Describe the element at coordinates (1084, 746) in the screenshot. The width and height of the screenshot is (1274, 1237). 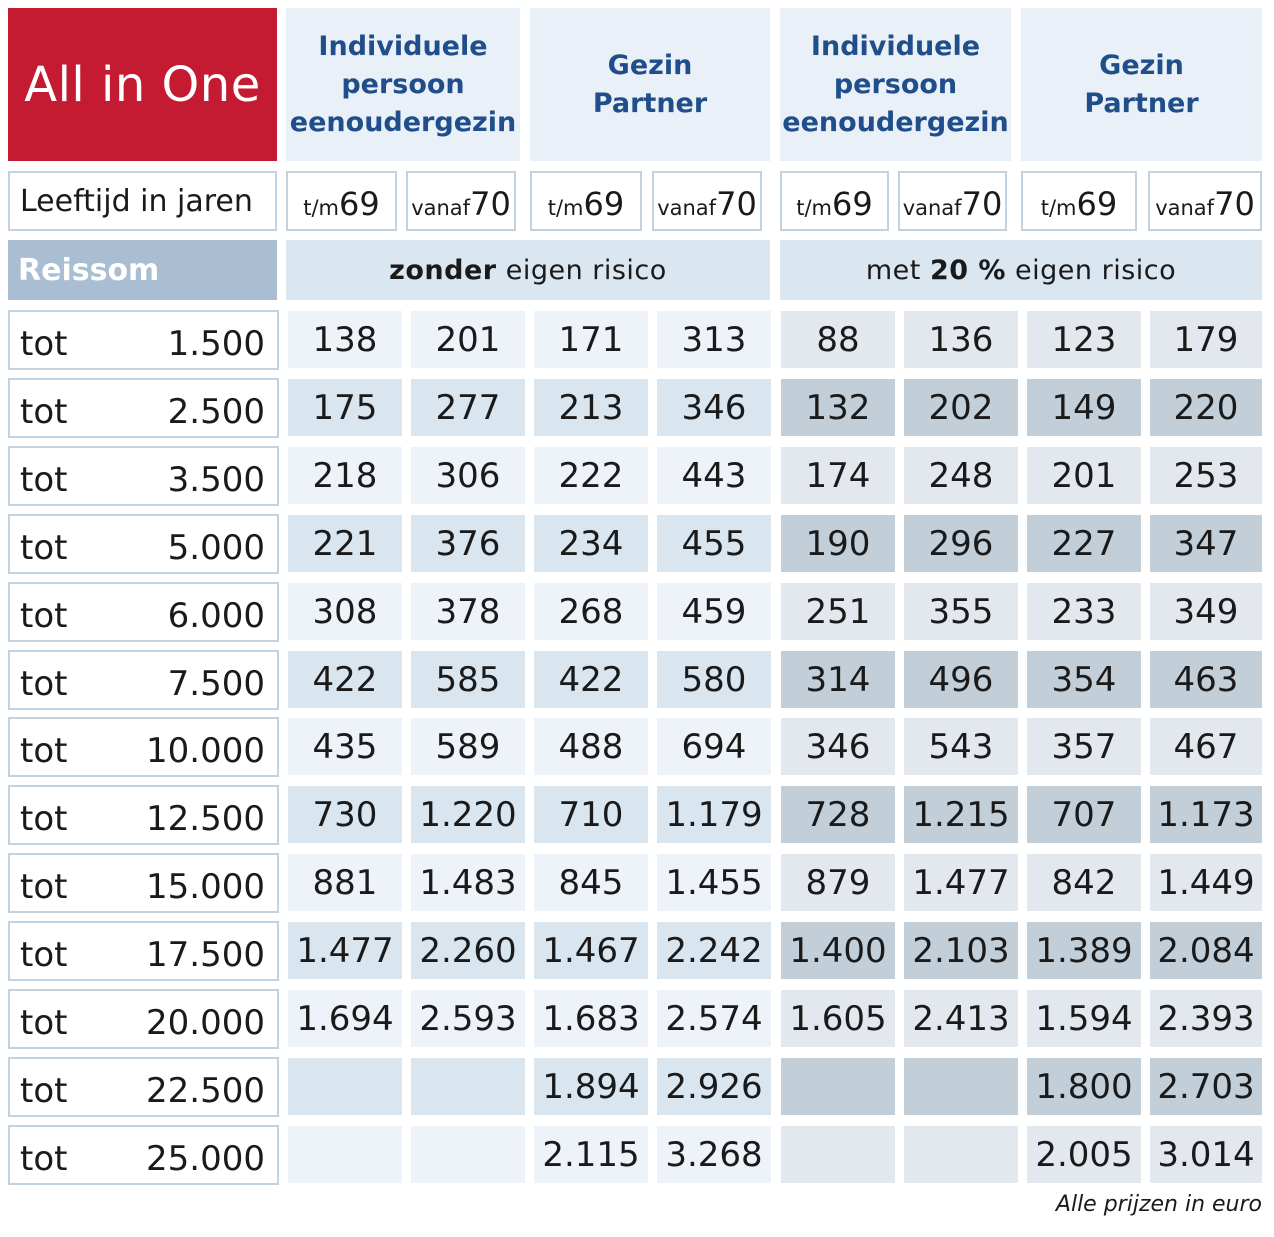
I see `price-cell: 357` at that location.